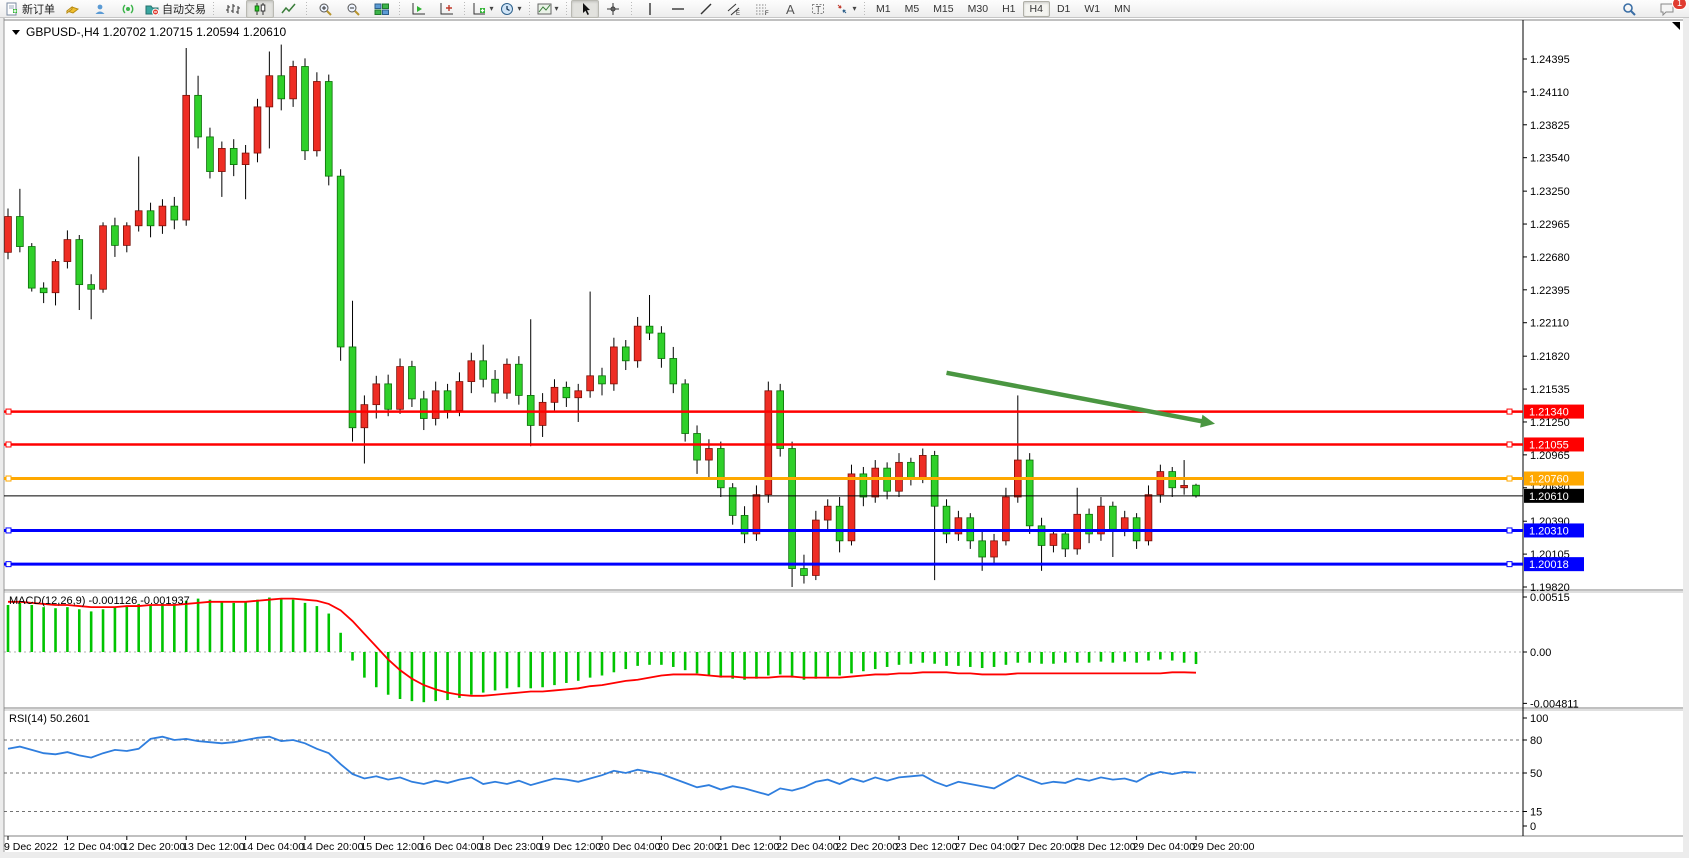  What do you see at coordinates (72, 9) in the screenshot?
I see `market-watch-button` at bounding box center [72, 9].